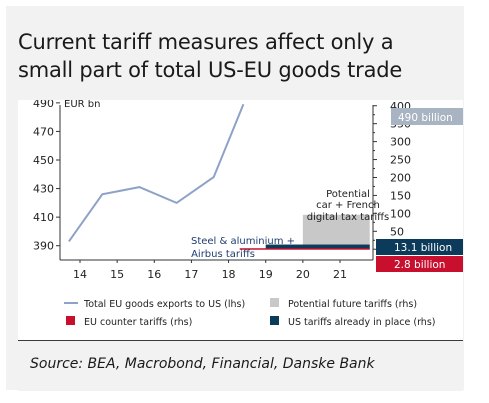 The image size is (489, 403). Describe the element at coordinates (352, 304) in the screenshot. I see `legend-label: Potential future tariffs (rhs)` at that location.